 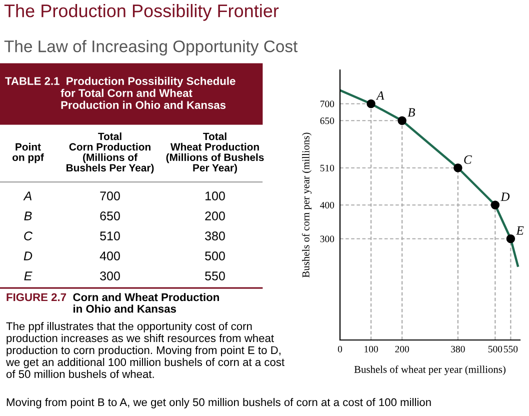 What do you see at coordinates (110, 153) in the screenshot?
I see `text: Total Corn Production (Millions of Bushels Per Year)` at bounding box center [110, 153].